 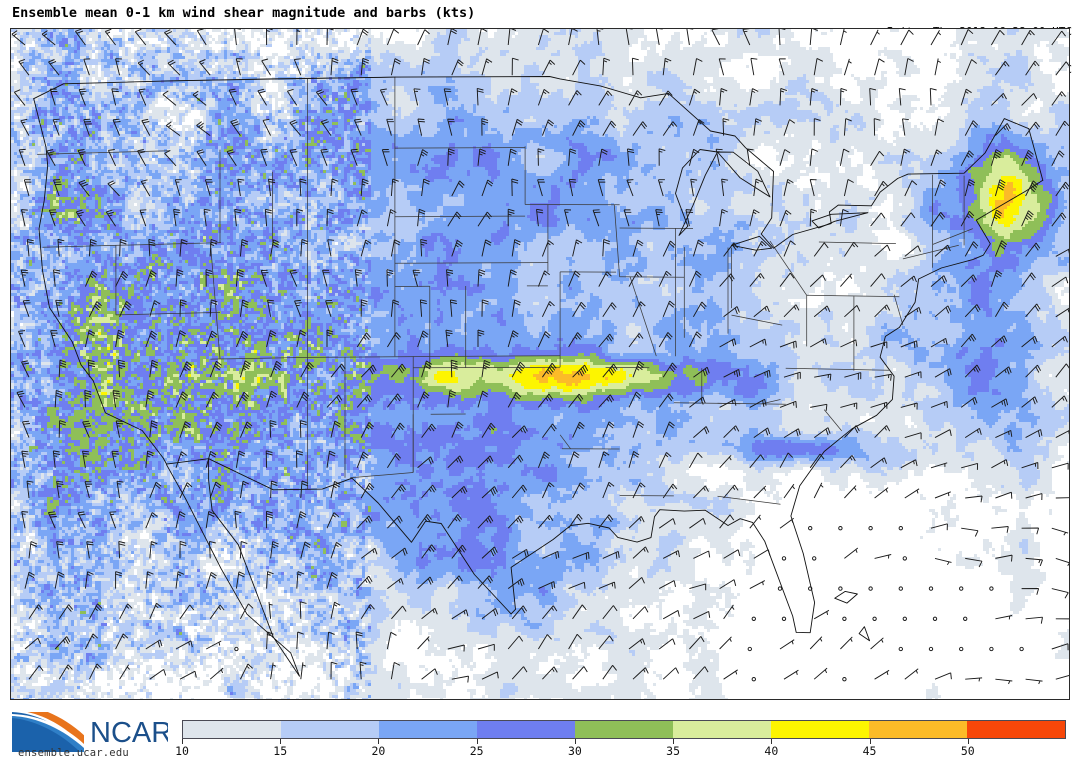 What do you see at coordinates (182, 751) in the screenshot?
I see `colorbar-tick-label-10: 10` at bounding box center [182, 751].